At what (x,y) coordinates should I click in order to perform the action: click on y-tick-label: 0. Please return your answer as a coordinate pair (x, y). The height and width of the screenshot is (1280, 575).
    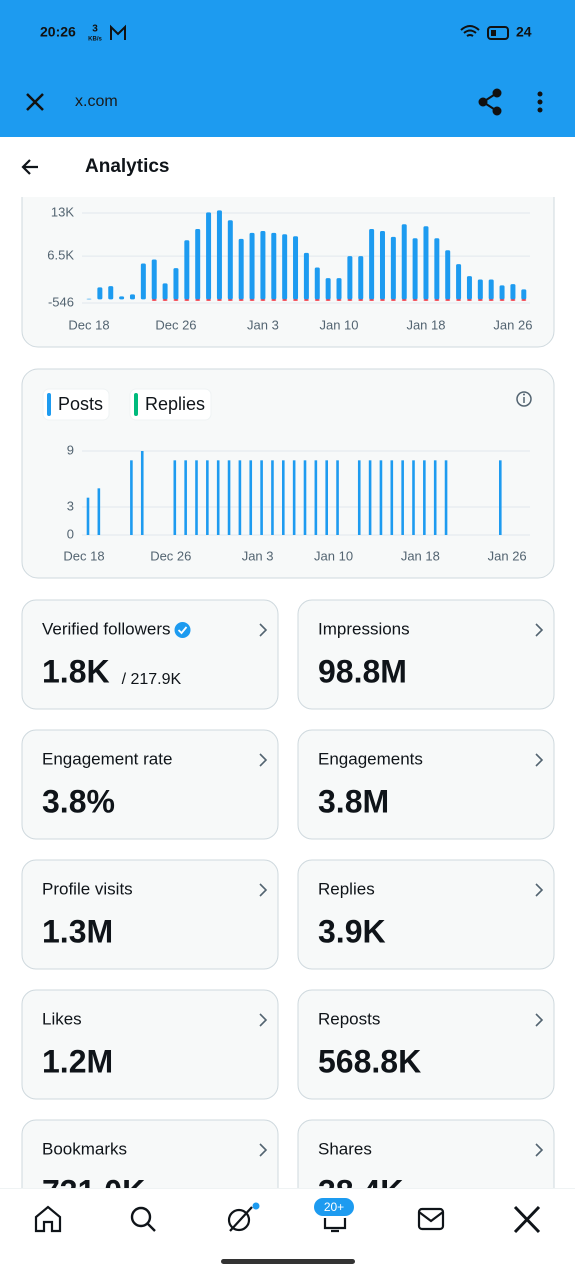
    Looking at the image, I should click on (70, 533).